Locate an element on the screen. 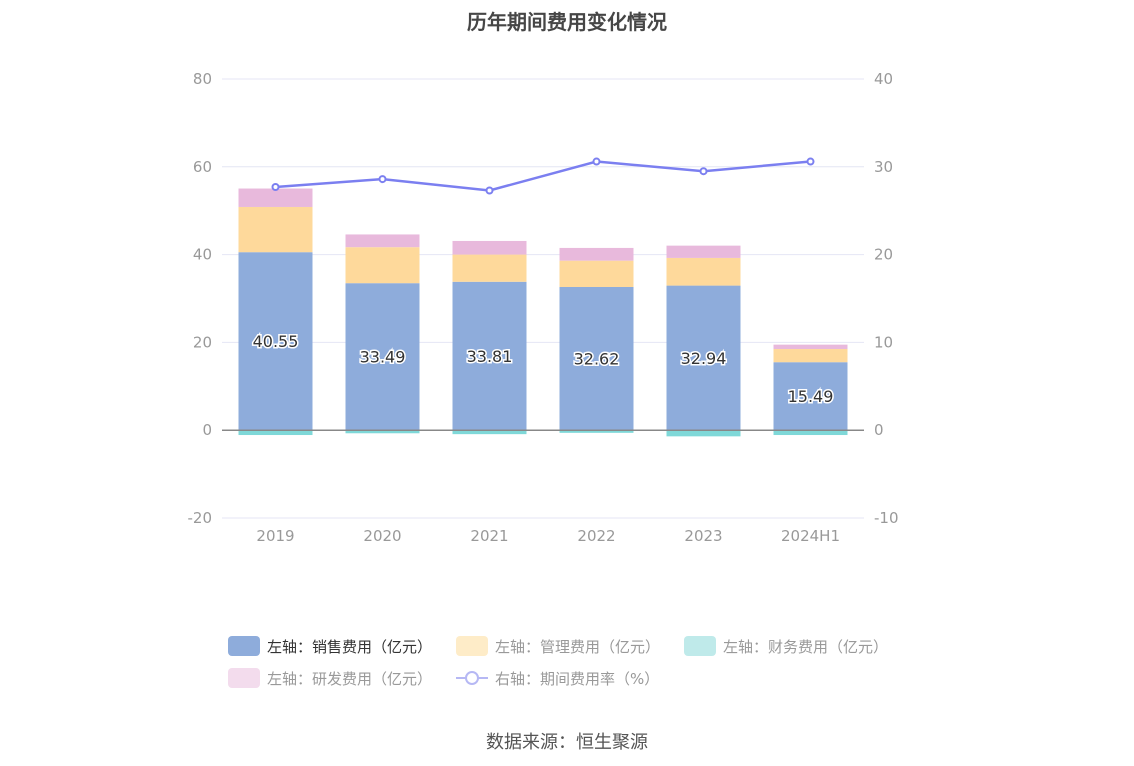 This screenshot has height=766, width=1134. legend-item-finance: 左轴：财务费用（亿元） is located at coordinates (786, 646).